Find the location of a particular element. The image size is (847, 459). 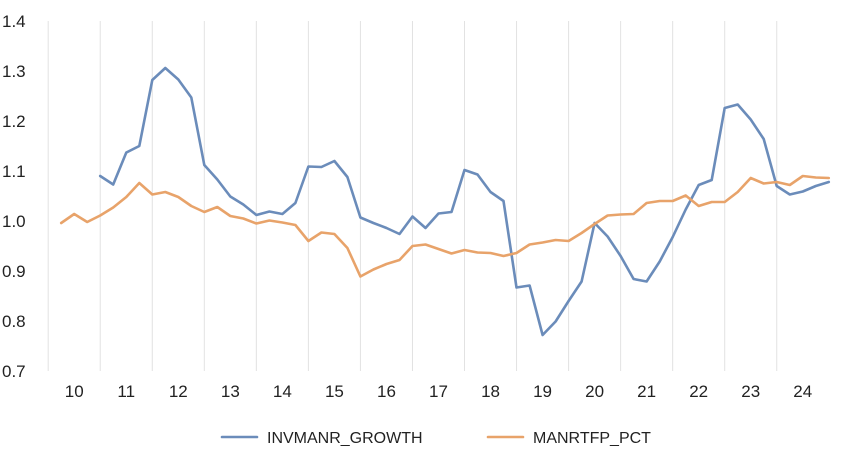

x-tick-label-17: 17 is located at coordinates (438, 391).